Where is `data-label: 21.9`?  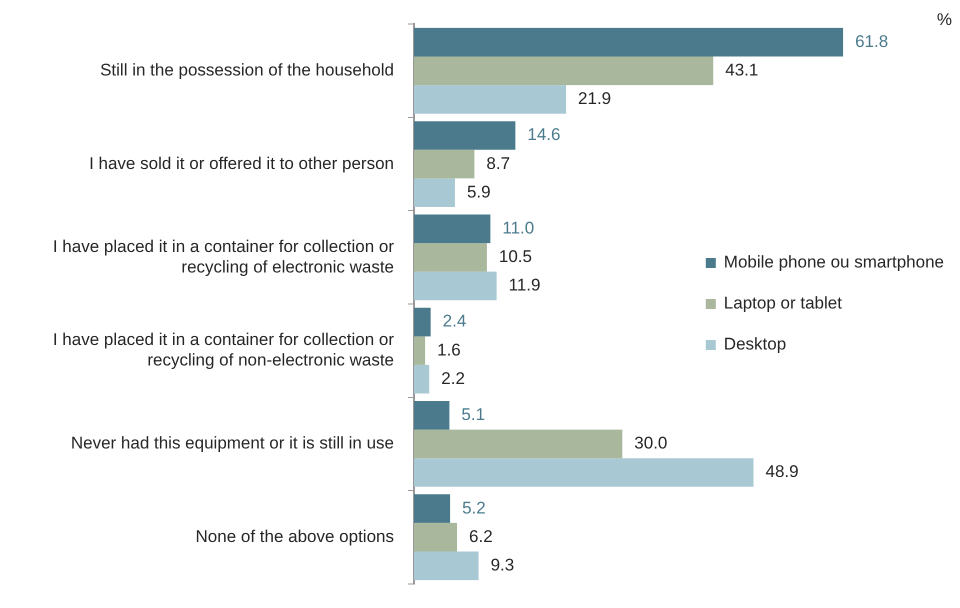
data-label: 21.9 is located at coordinates (595, 98).